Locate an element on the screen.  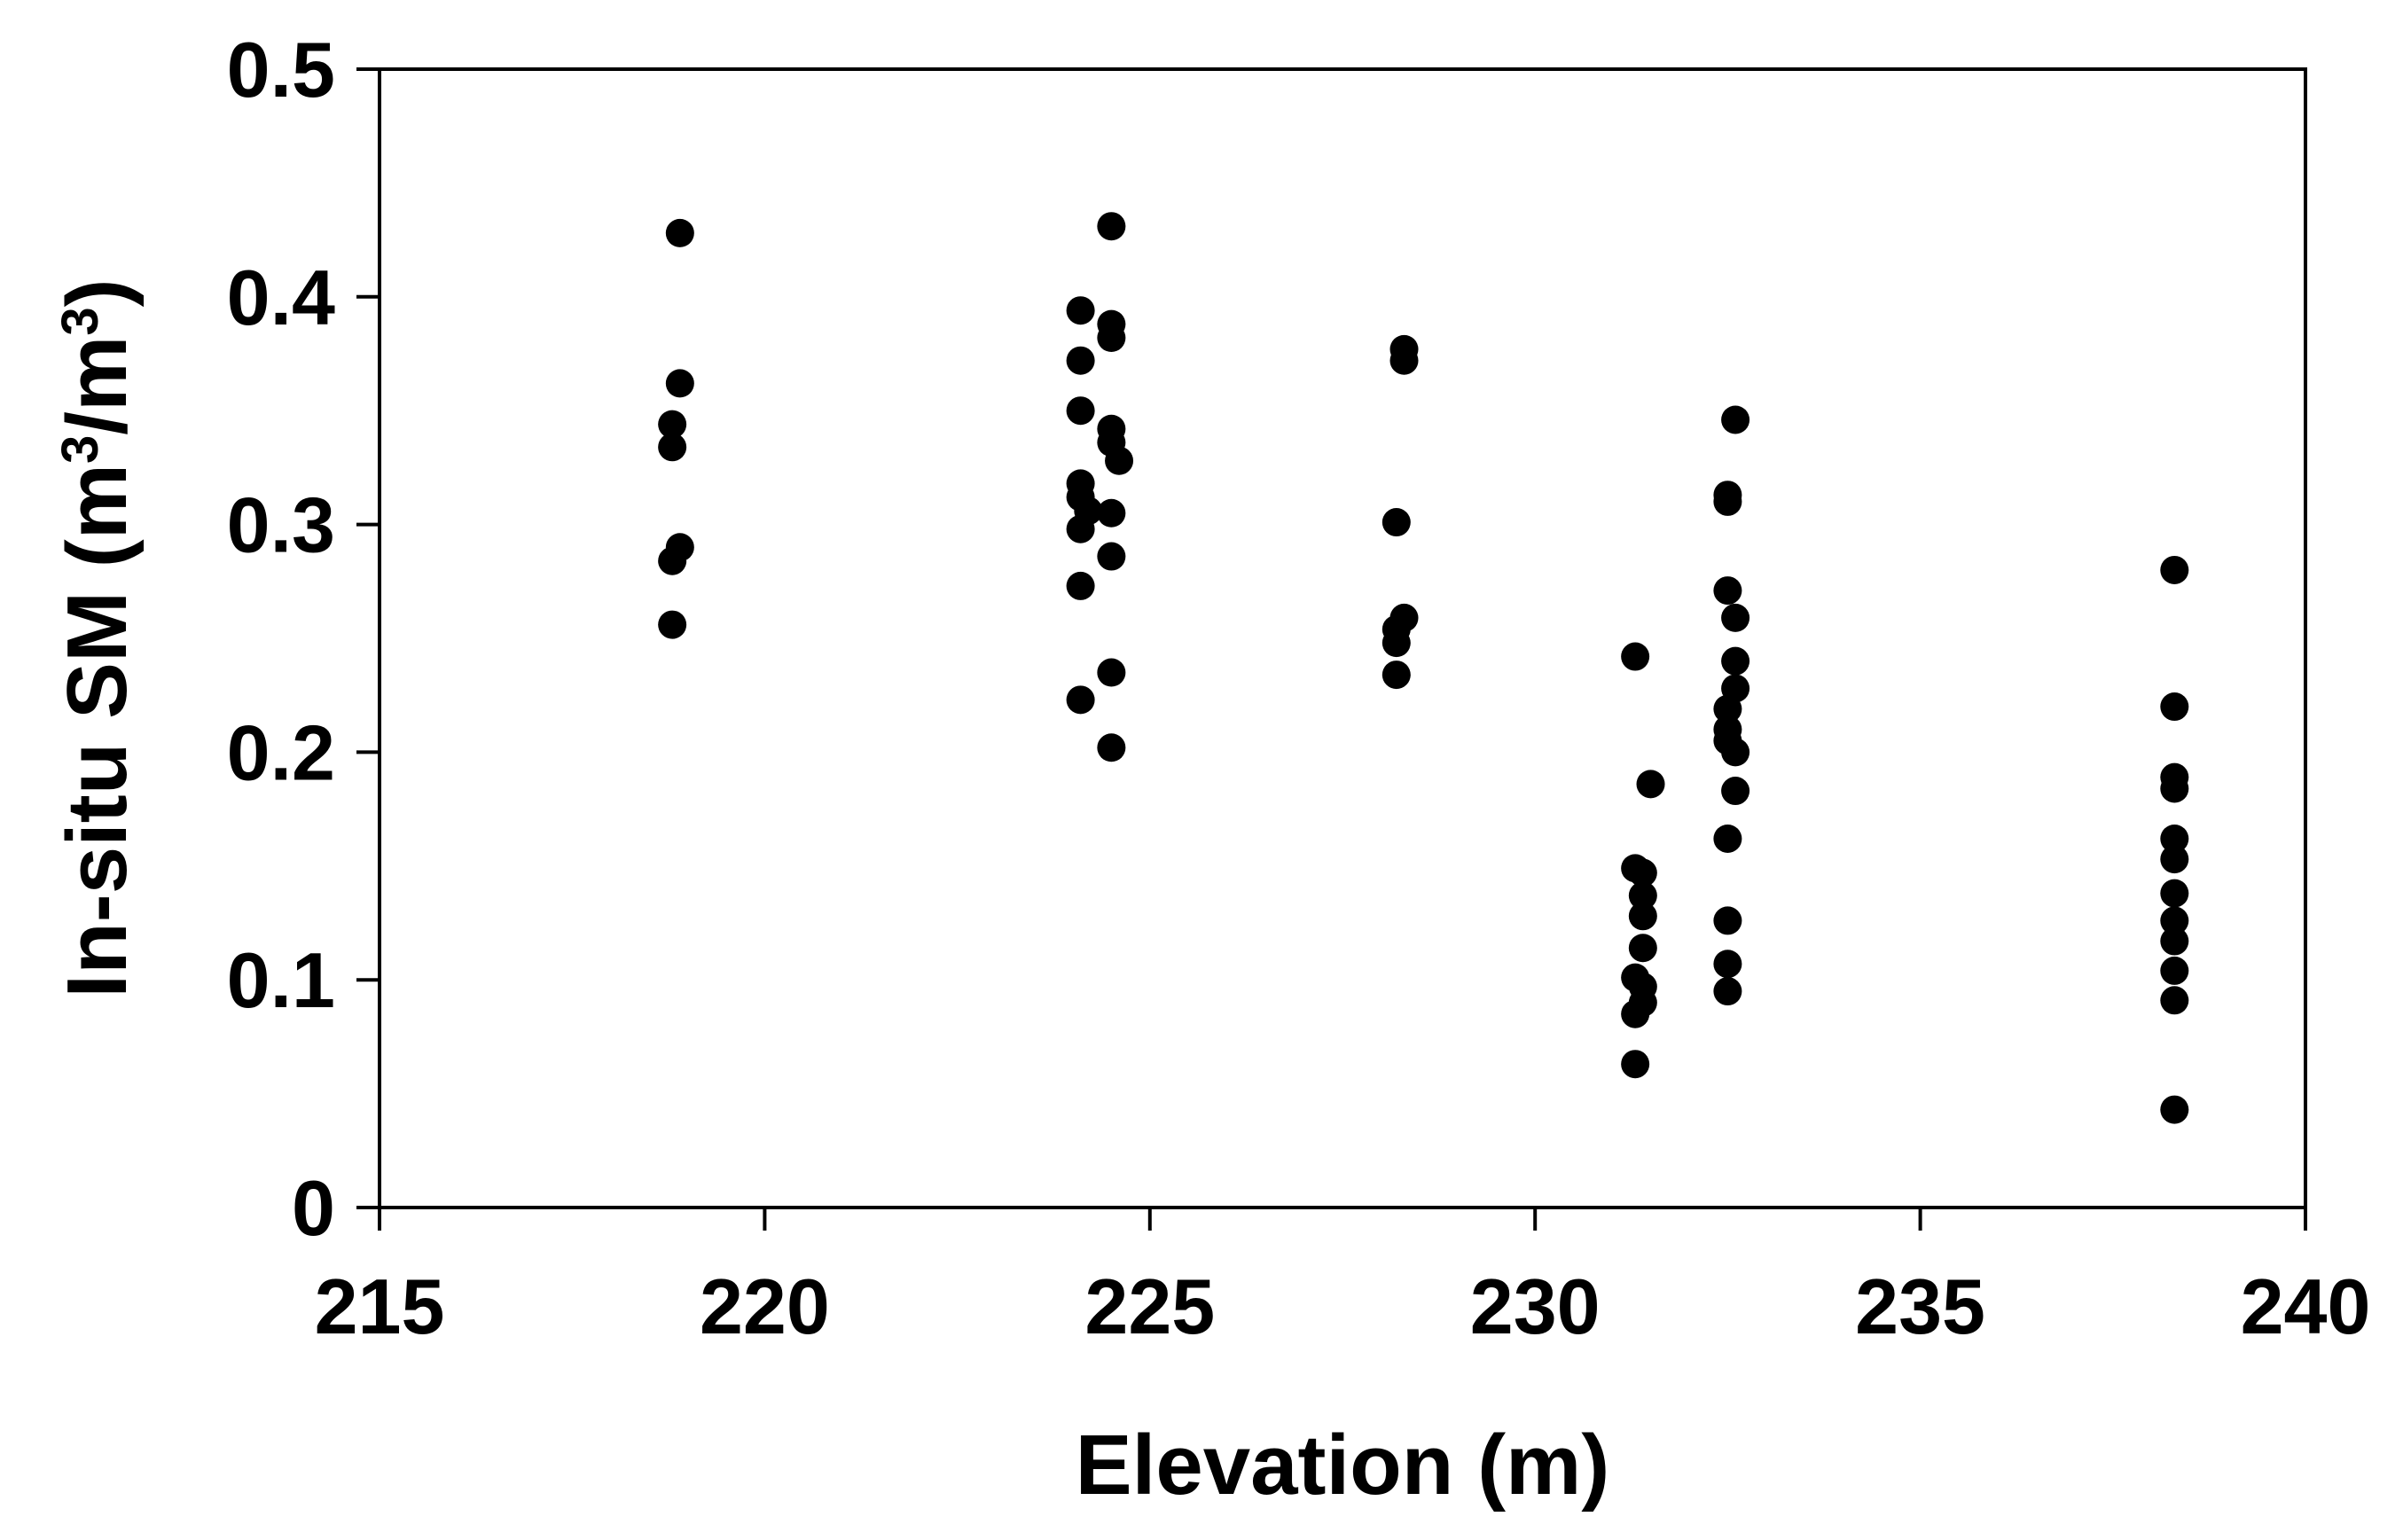
y-axis-title-part: ) is located at coordinates (97, 292).